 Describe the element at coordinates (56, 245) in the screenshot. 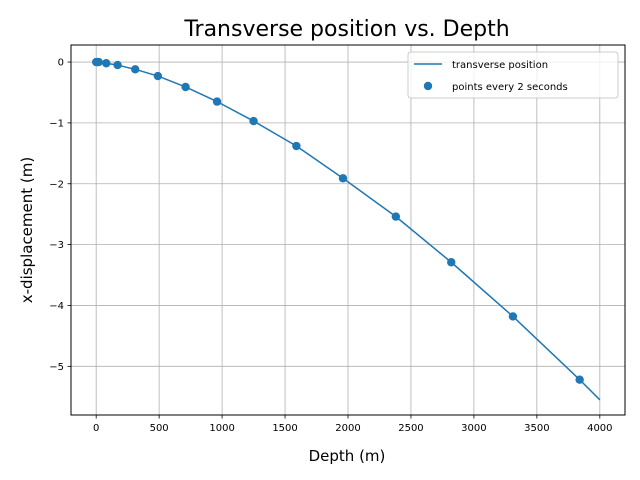

I see `y-tick-label: −3` at that location.